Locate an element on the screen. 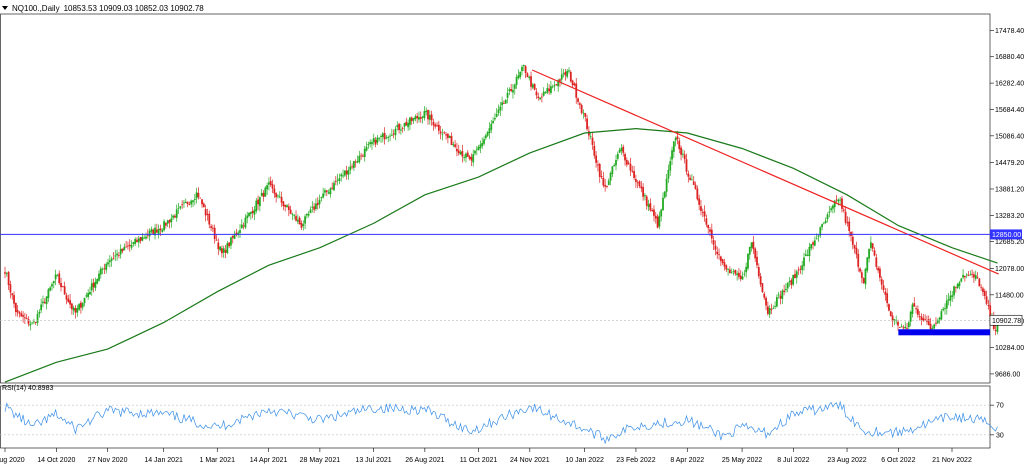 This screenshot has width=1024, height=470. dropdown-triangle-icon is located at coordinates (5, 8).